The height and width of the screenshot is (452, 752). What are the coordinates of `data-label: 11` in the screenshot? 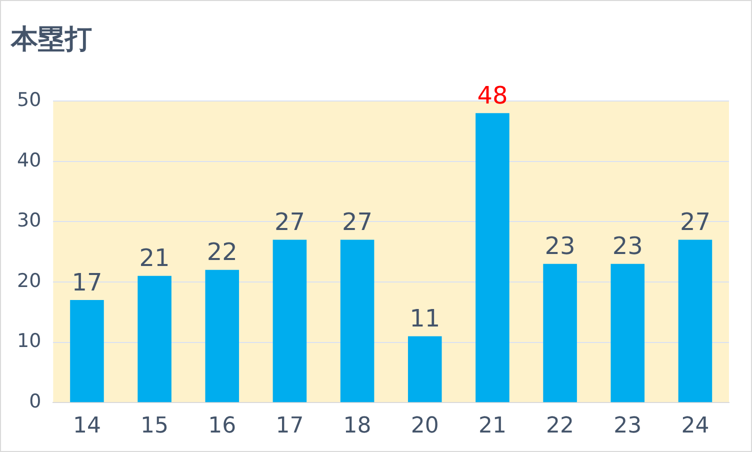 It's located at (425, 318).